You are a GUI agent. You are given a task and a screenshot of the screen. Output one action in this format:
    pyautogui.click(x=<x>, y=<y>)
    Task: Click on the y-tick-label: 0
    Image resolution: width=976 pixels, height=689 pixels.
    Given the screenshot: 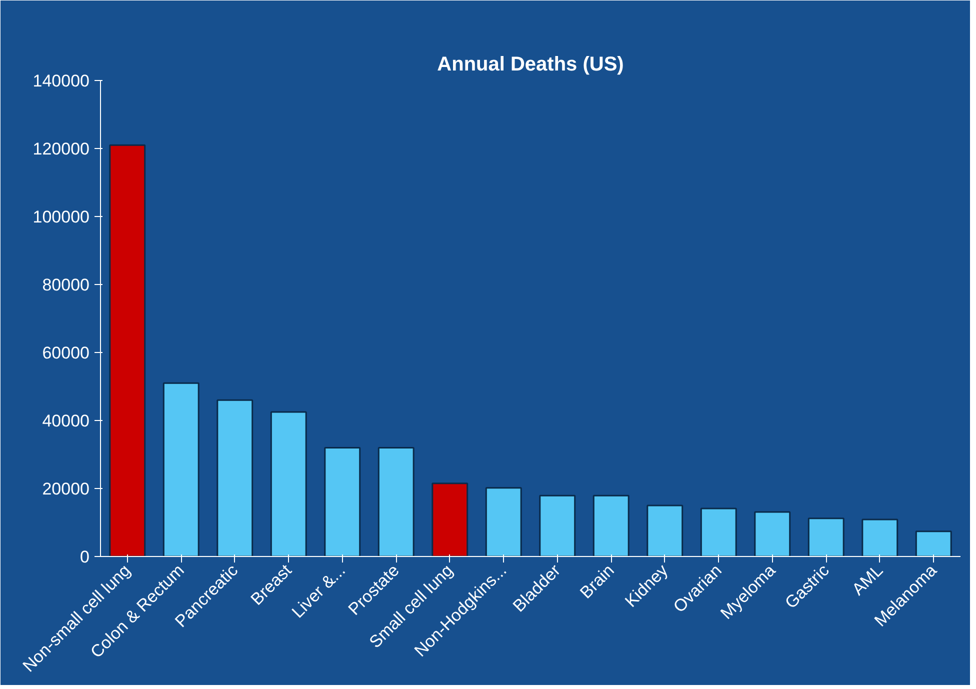 What is the action you would take?
    pyautogui.click(x=85, y=557)
    